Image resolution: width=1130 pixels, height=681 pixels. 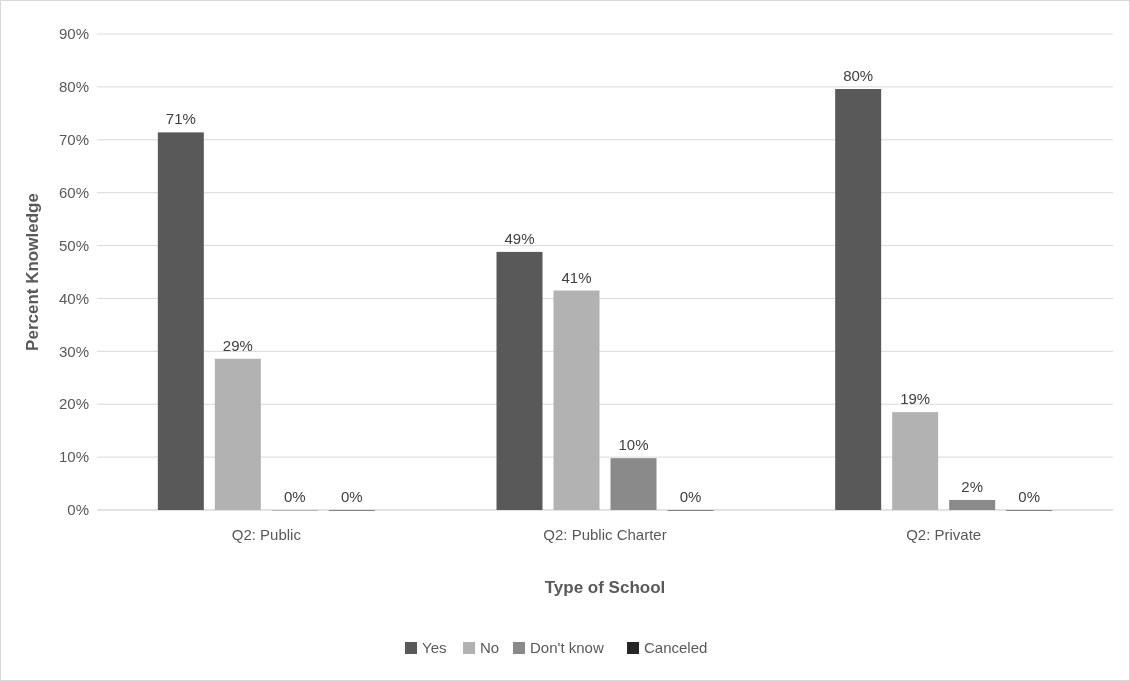 What do you see at coordinates (180, 119) in the screenshot?
I see `data-label: 71%` at bounding box center [180, 119].